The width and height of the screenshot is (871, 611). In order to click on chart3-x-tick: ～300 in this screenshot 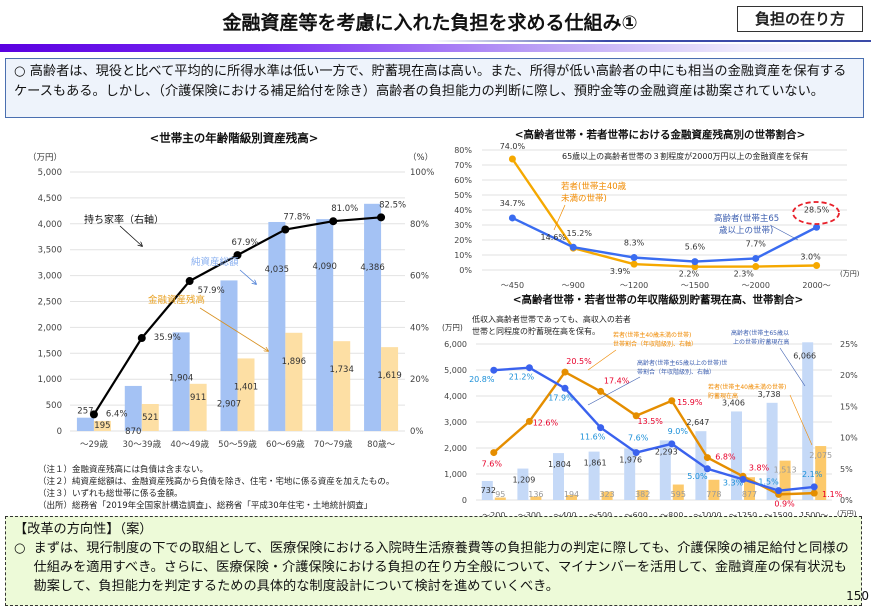, I will do `click(529, 514)`.